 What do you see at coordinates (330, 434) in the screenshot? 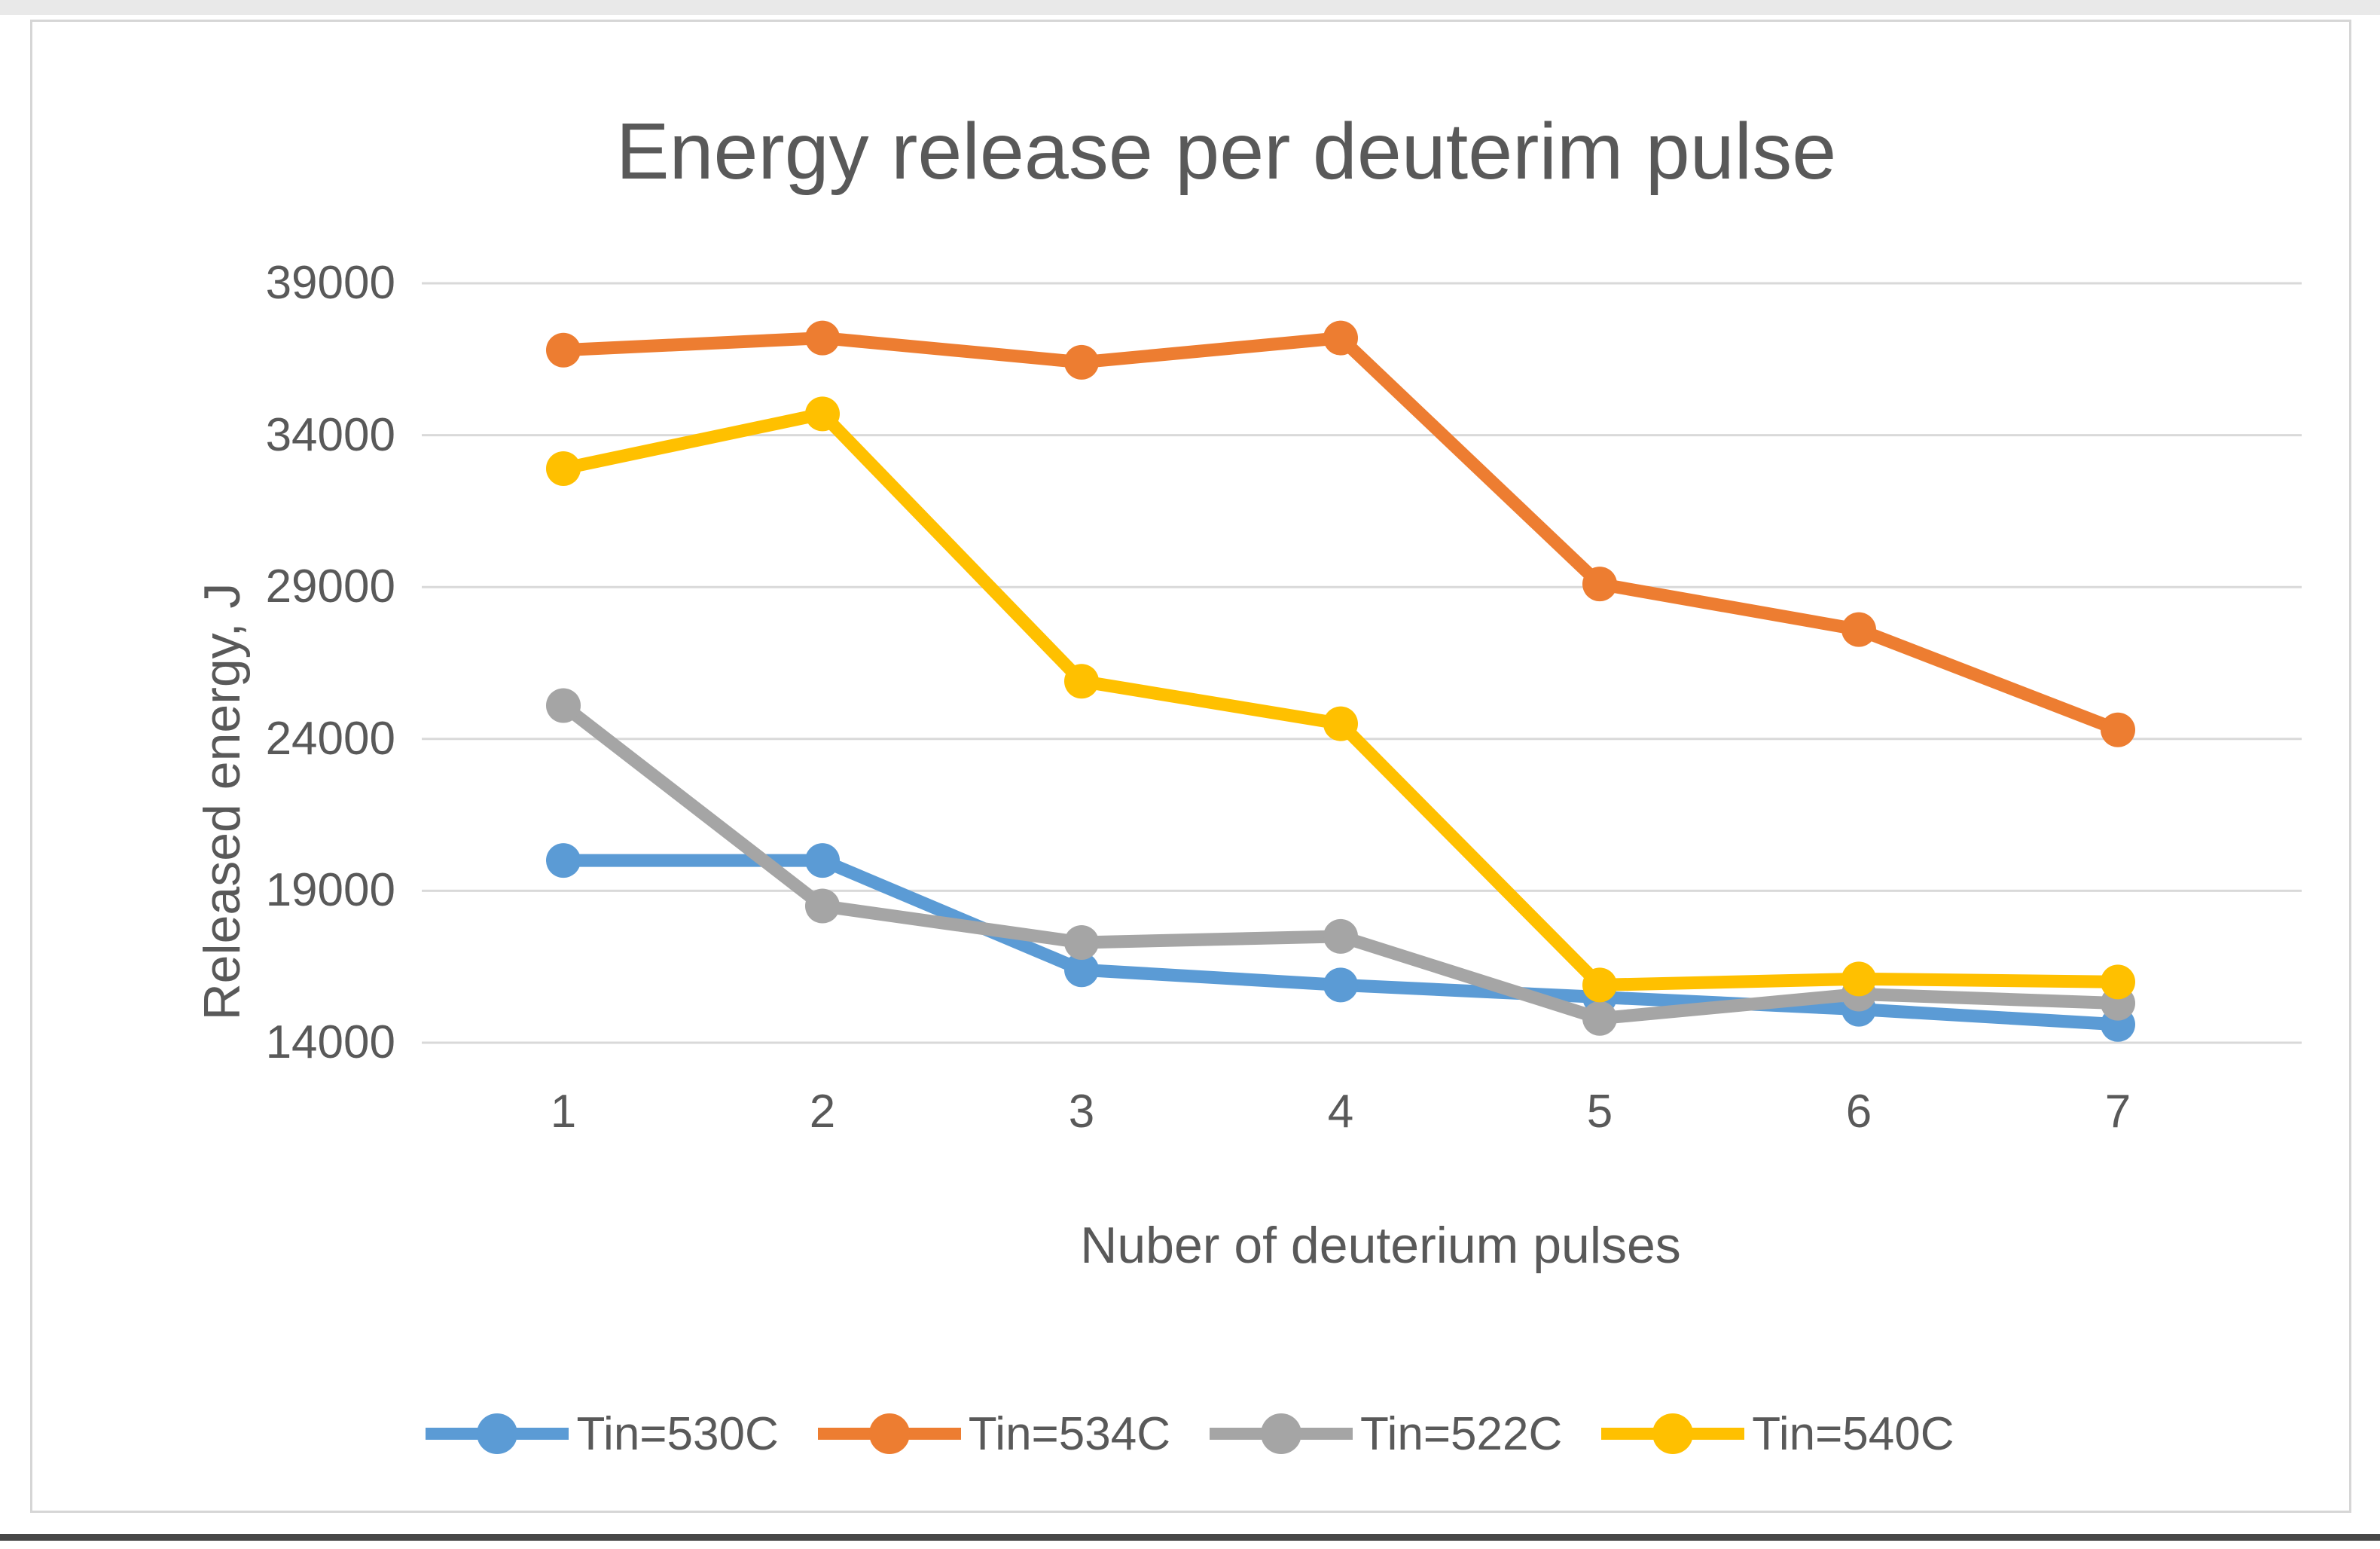
I see `y-tick-label: 34000` at bounding box center [330, 434].